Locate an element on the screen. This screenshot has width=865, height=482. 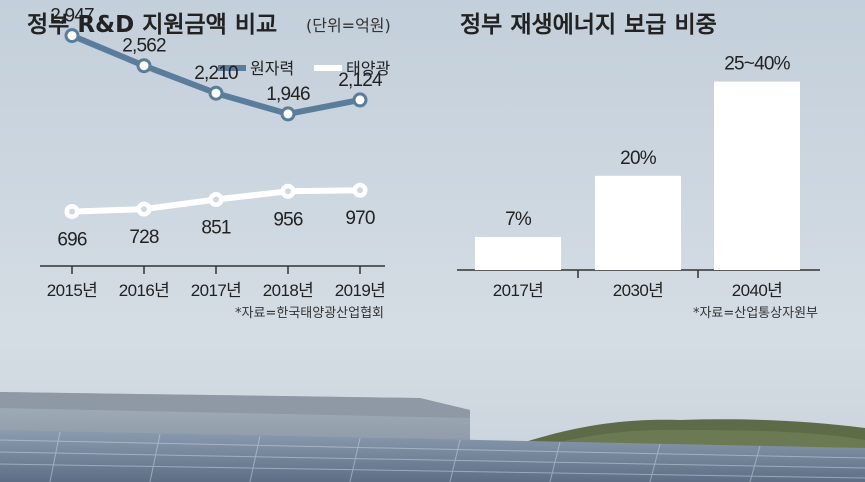
x-tick-label: 2040년 is located at coordinates (757, 290).